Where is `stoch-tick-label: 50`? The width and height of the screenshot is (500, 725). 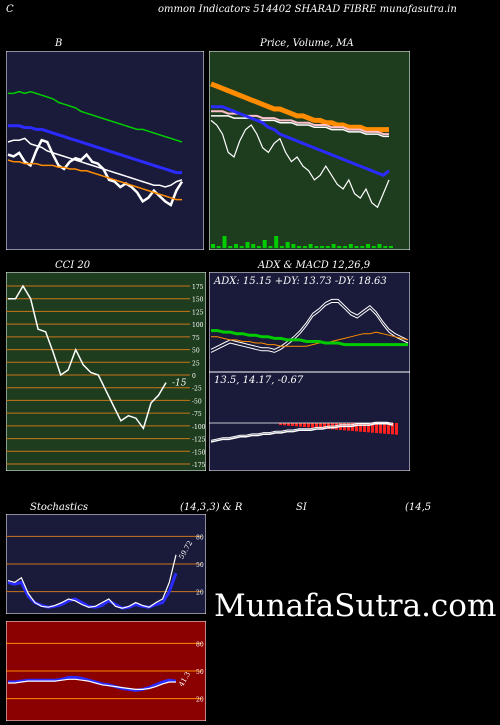 stoch-tick-label: 50 is located at coordinates (200, 565).